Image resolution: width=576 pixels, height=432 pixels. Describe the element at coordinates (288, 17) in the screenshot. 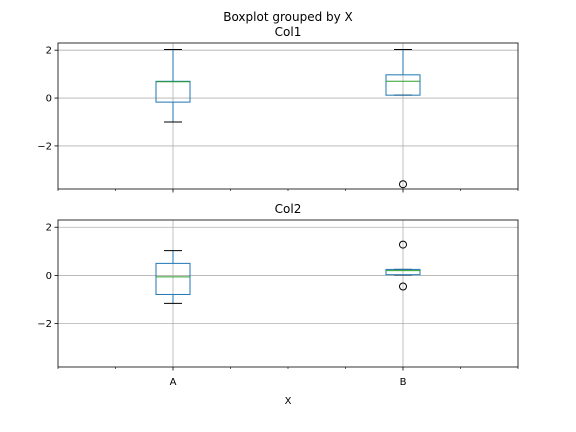

I see `figure-suptitle: Boxplot grouped by X` at that location.